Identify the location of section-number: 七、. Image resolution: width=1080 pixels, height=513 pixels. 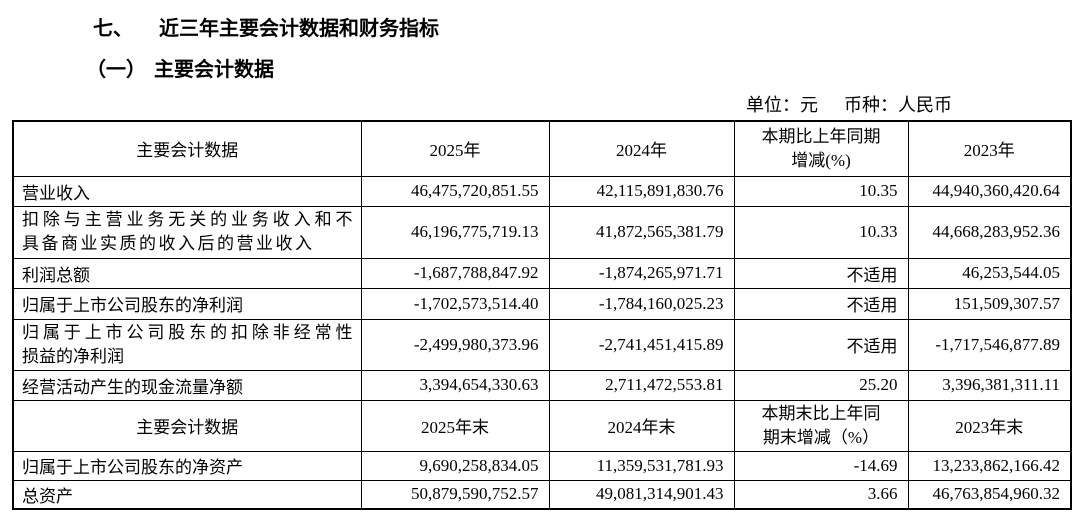
(113, 29).